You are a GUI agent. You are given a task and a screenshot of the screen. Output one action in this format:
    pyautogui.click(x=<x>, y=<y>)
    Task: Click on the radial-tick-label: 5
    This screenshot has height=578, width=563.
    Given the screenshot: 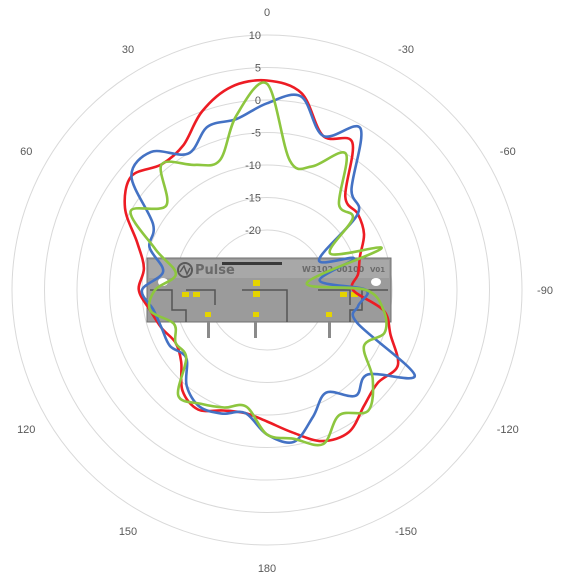 What is the action you would take?
    pyautogui.click(x=258, y=69)
    